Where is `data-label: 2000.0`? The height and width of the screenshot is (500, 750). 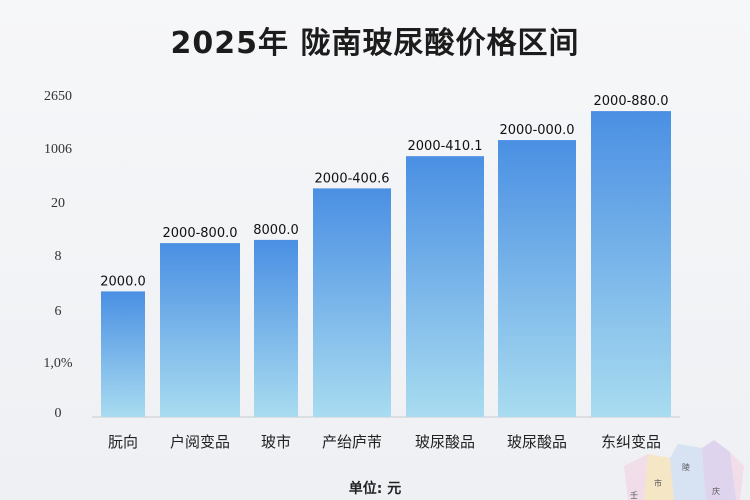 data-label: 2000.0 is located at coordinates (123, 281).